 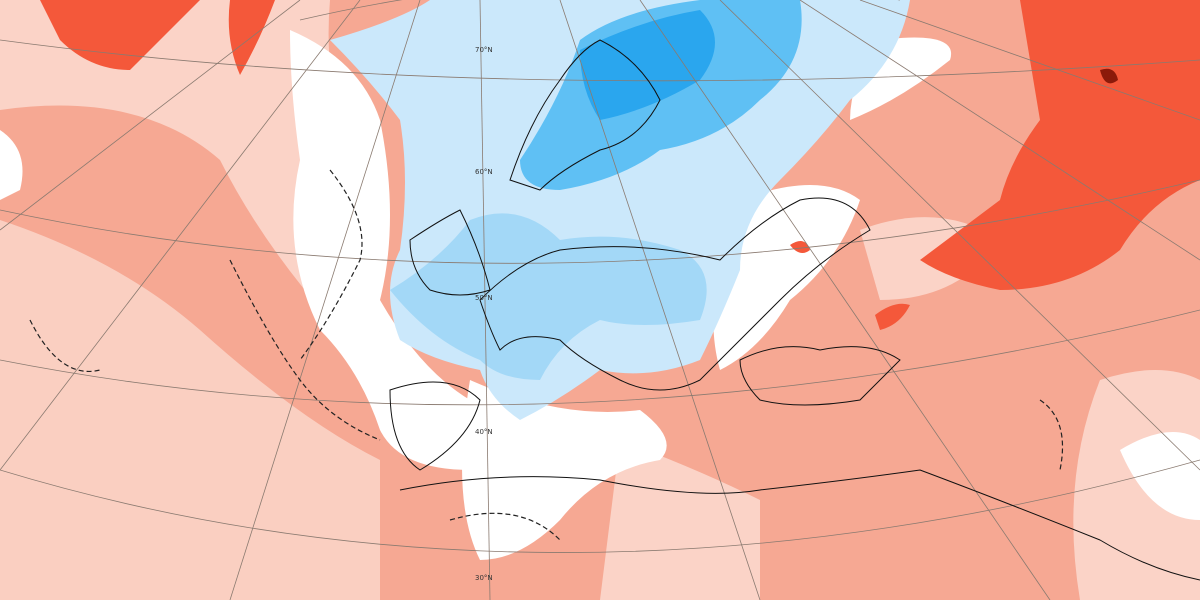 What do you see at coordinates (484, 172) in the screenshot?
I see `latitude-label: 60°N` at bounding box center [484, 172].